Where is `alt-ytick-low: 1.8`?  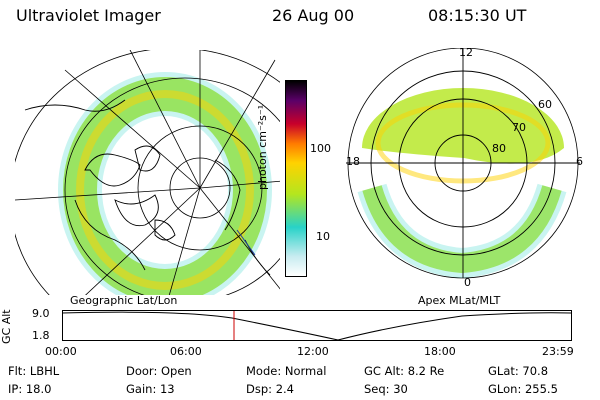 alt-ytick-low: 1.8 is located at coordinates (41, 335).